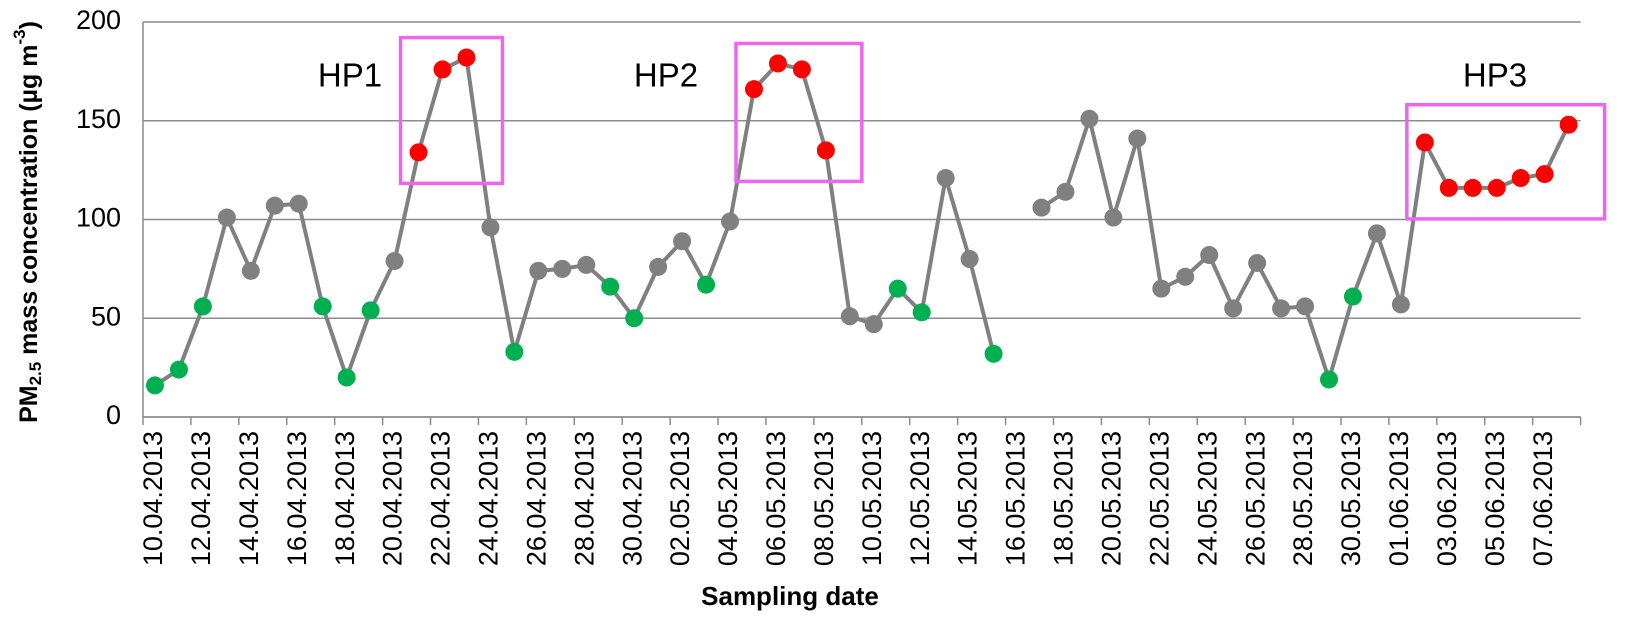  I want to click on x-tick-label: 14.04.2013, so click(249, 498).